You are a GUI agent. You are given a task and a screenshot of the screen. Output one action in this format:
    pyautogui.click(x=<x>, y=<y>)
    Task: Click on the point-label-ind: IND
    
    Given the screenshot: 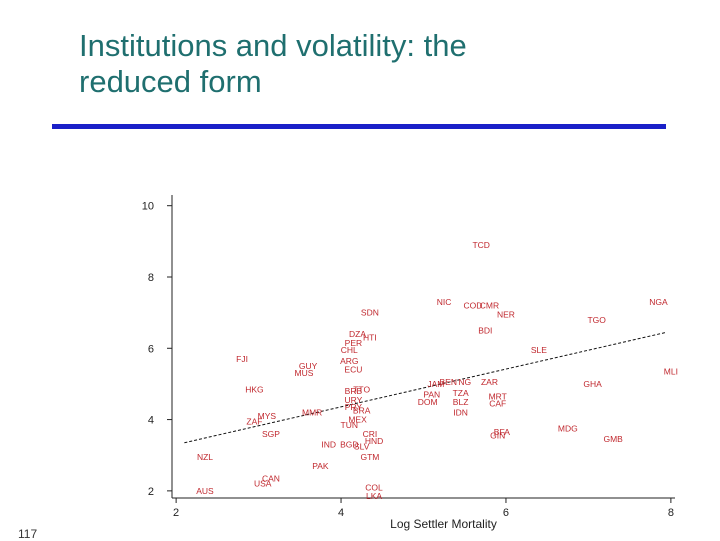 What is the action you would take?
    pyautogui.click(x=328, y=445)
    